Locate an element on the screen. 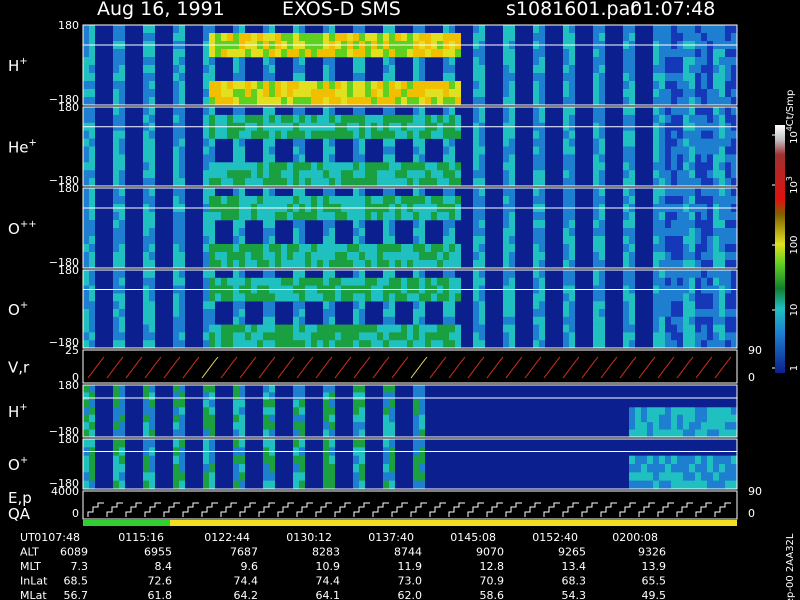  panel-label: O++ is located at coordinates (22, 228).